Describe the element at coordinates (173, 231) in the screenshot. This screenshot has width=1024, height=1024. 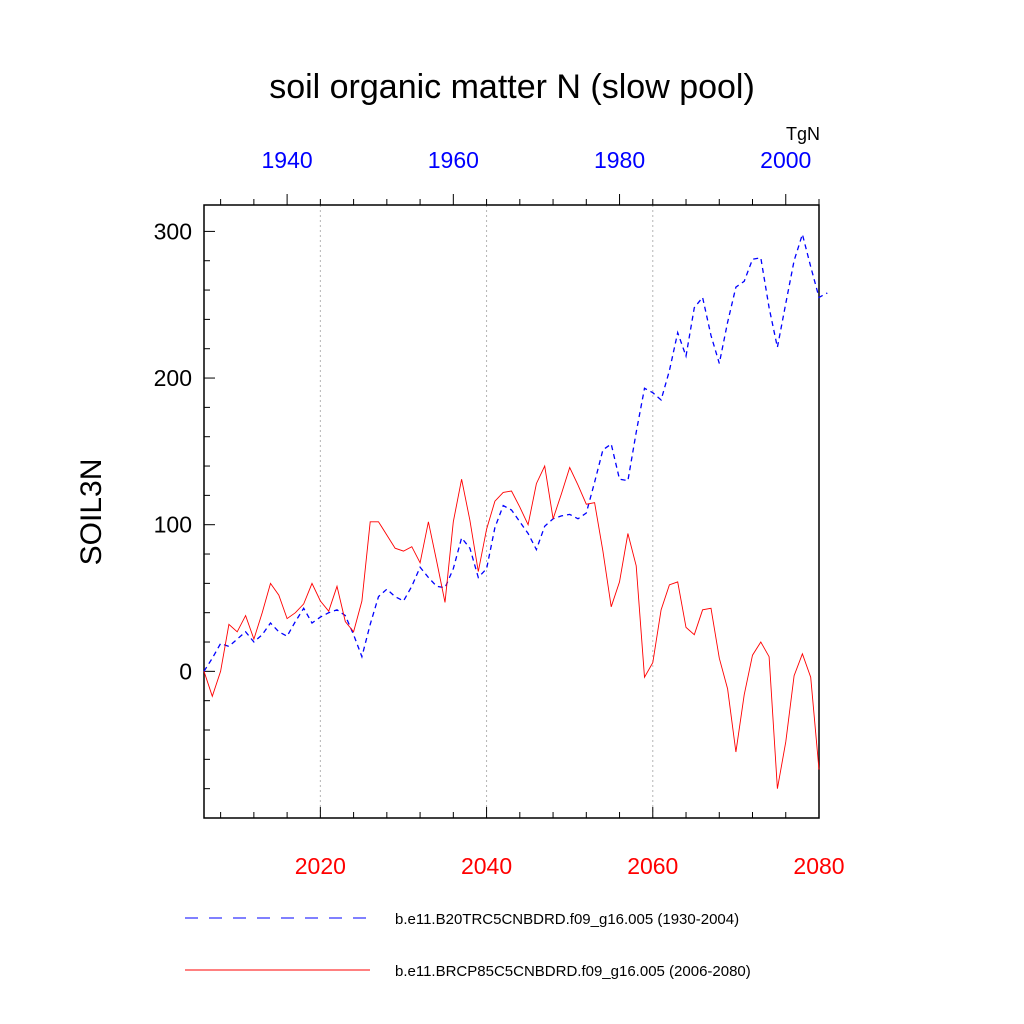
I see `y-tick-label: 300` at that location.